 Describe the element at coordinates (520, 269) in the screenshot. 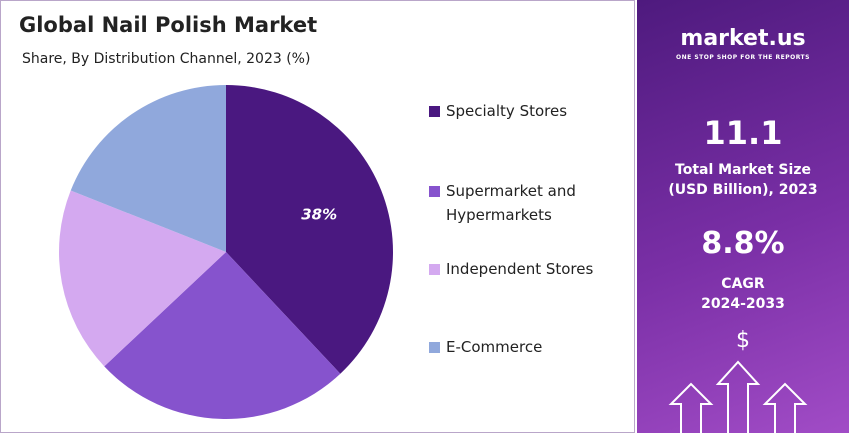

I see `legend-label: Independent Stores` at that location.